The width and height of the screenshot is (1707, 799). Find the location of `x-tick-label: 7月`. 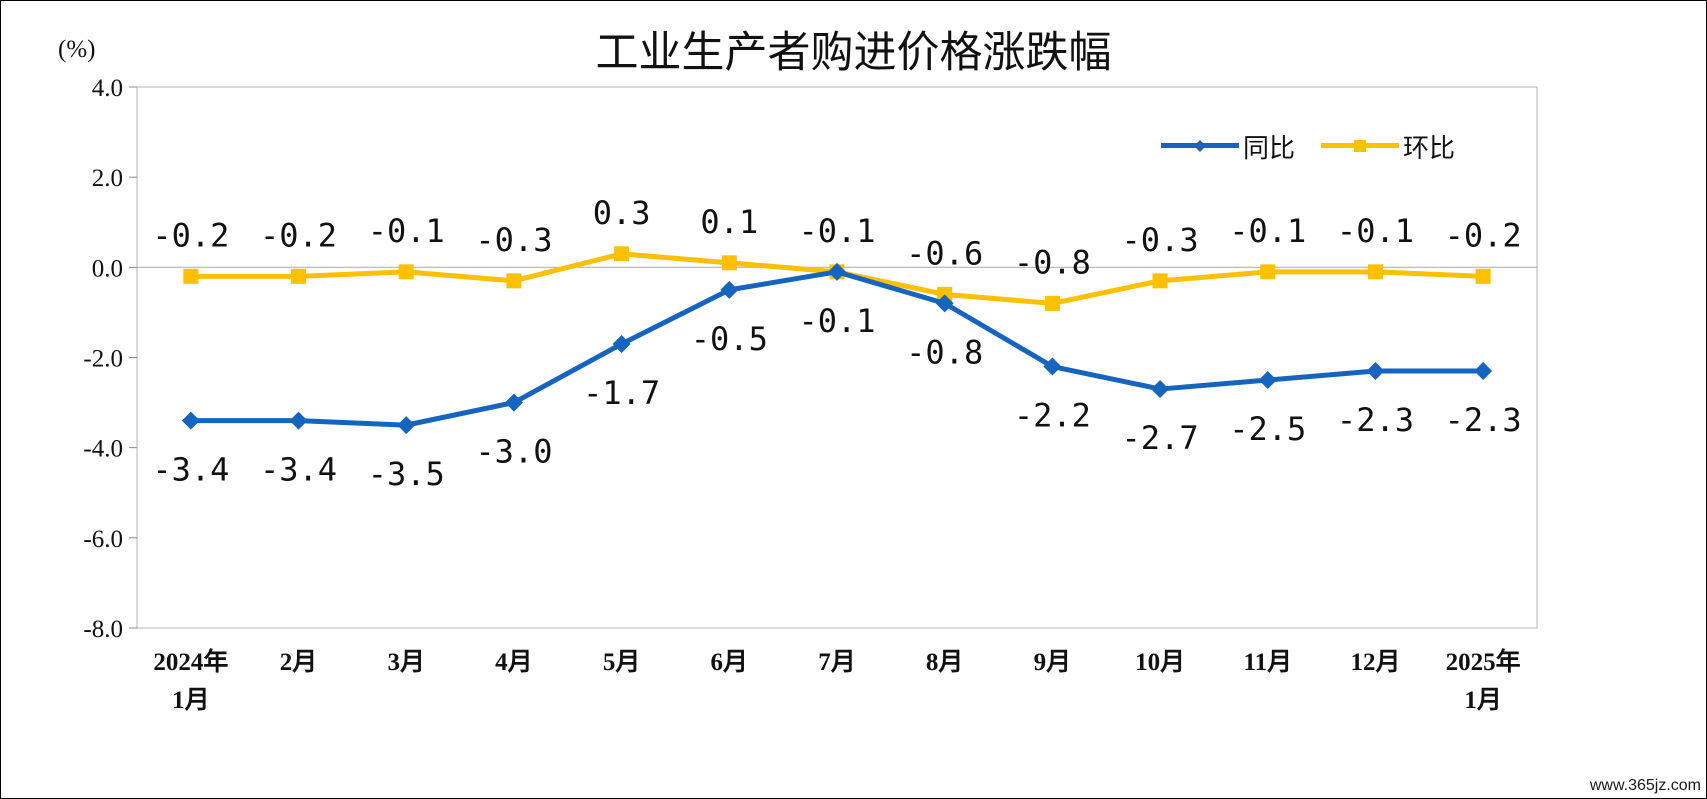

x-tick-label: 7月 is located at coordinates (837, 662).